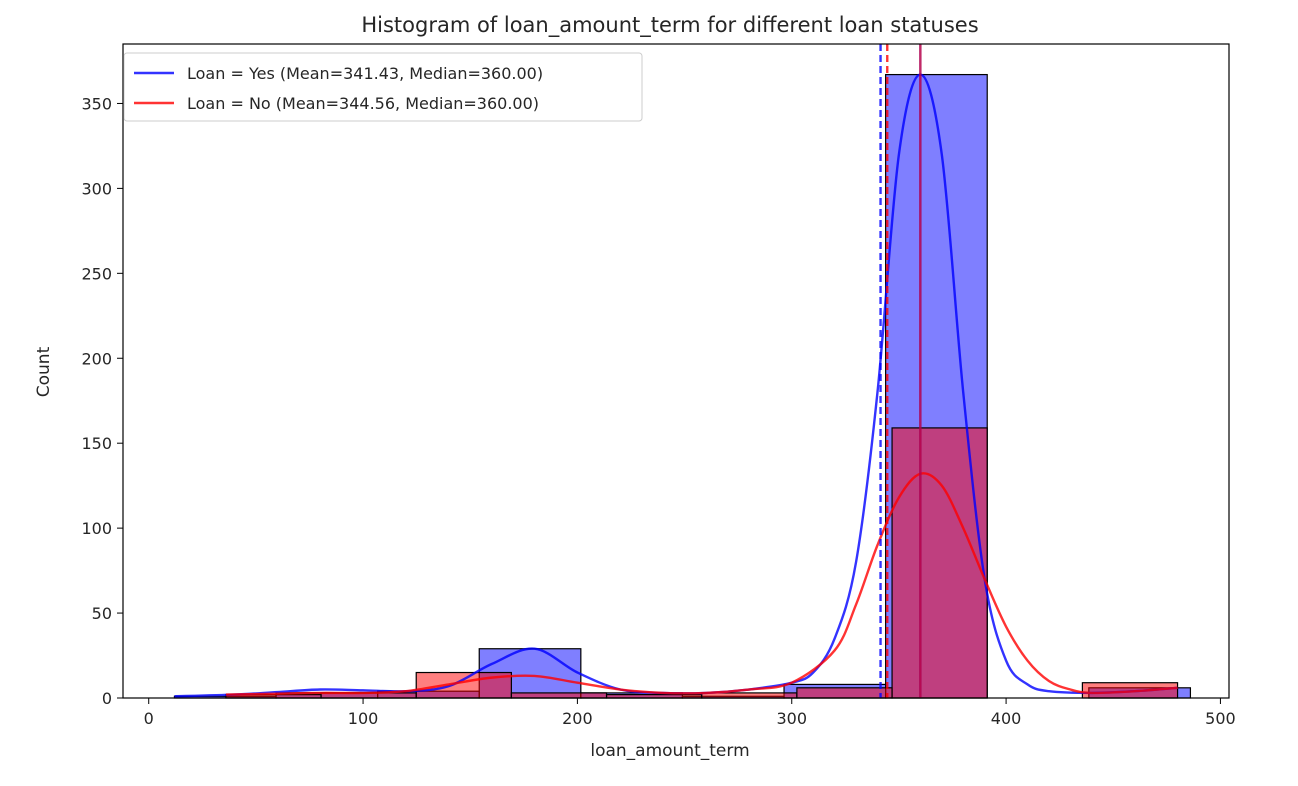 The height and width of the screenshot is (786, 1298). What do you see at coordinates (96, 528) in the screenshot?
I see `y-tick-label: 100` at bounding box center [96, 528].